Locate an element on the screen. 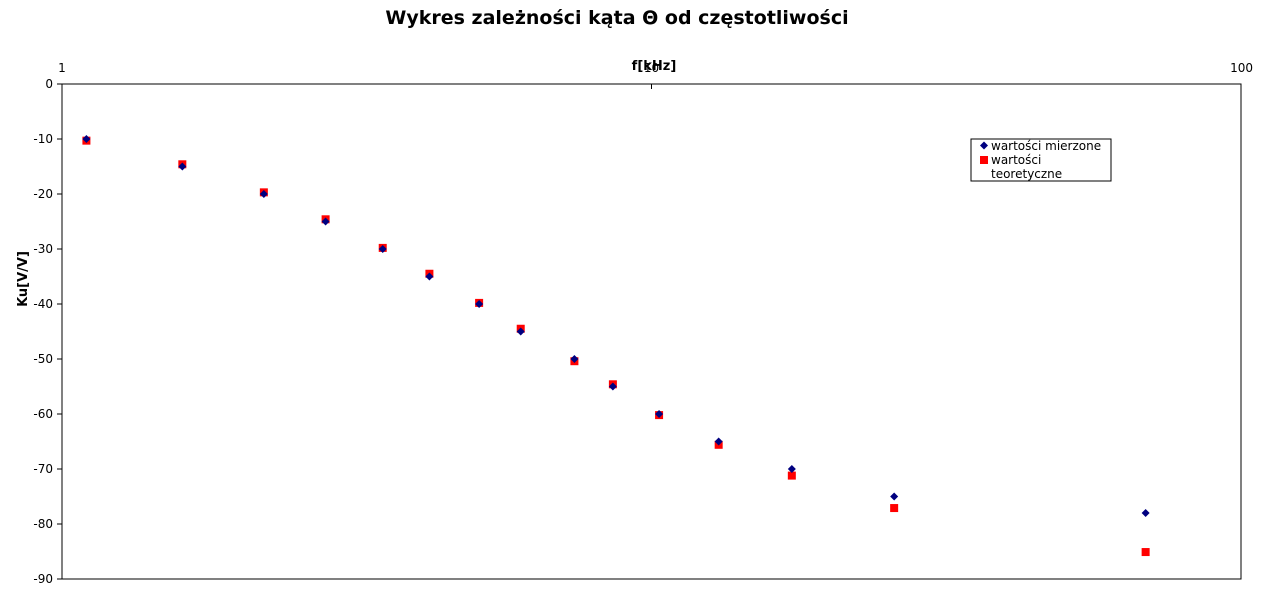 This screenshot has width=1264, height=603. legend: wartości mierzone wartości teoretyczne is located at coordinates (1041, 160).